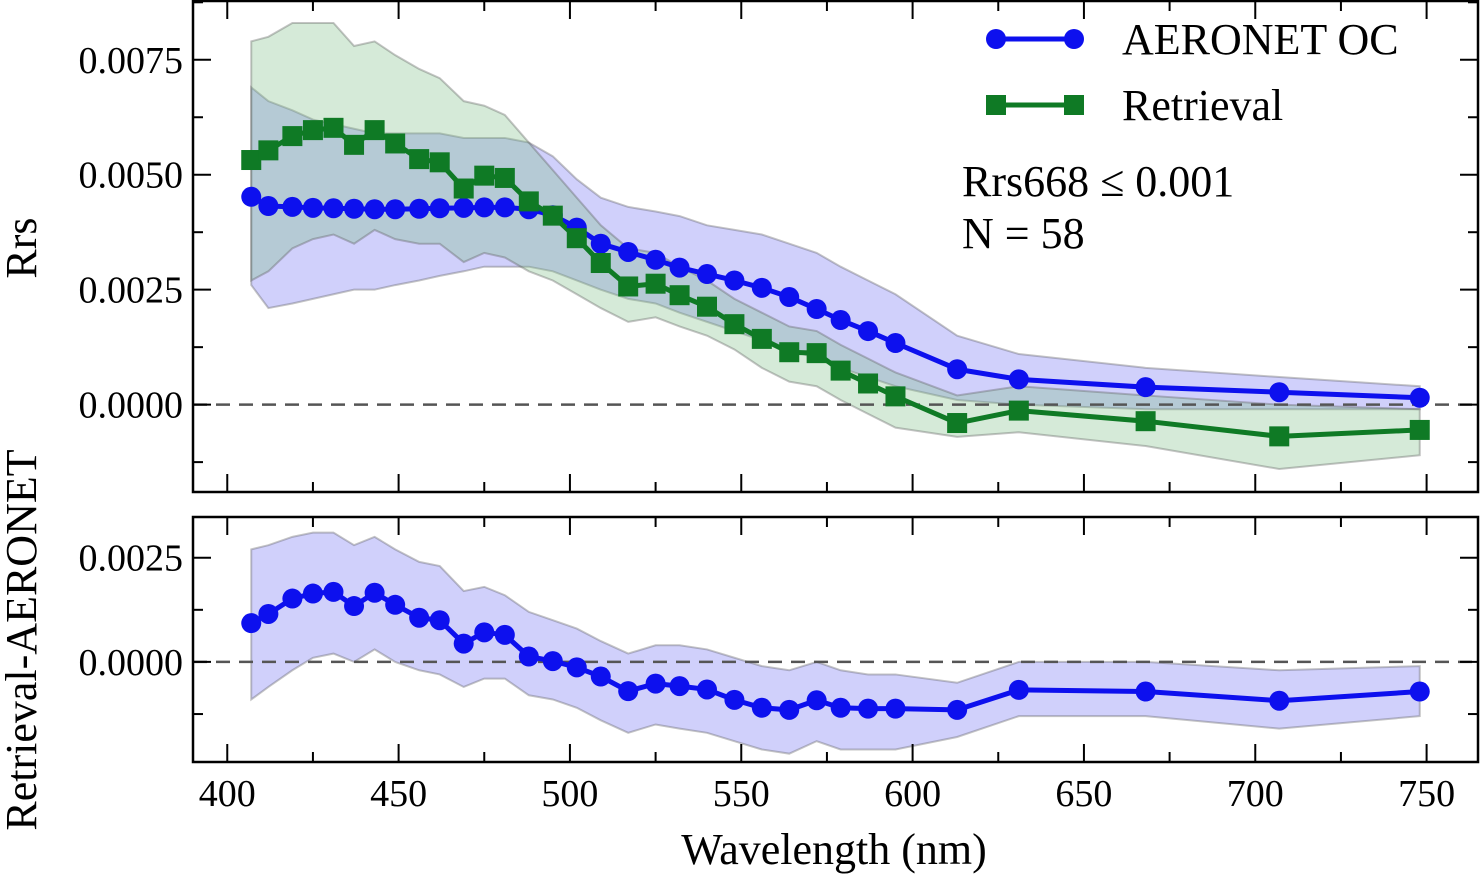 This screenshot has width=1482, height=879. I want to click on bottom-series-markers, so click(835, 650).